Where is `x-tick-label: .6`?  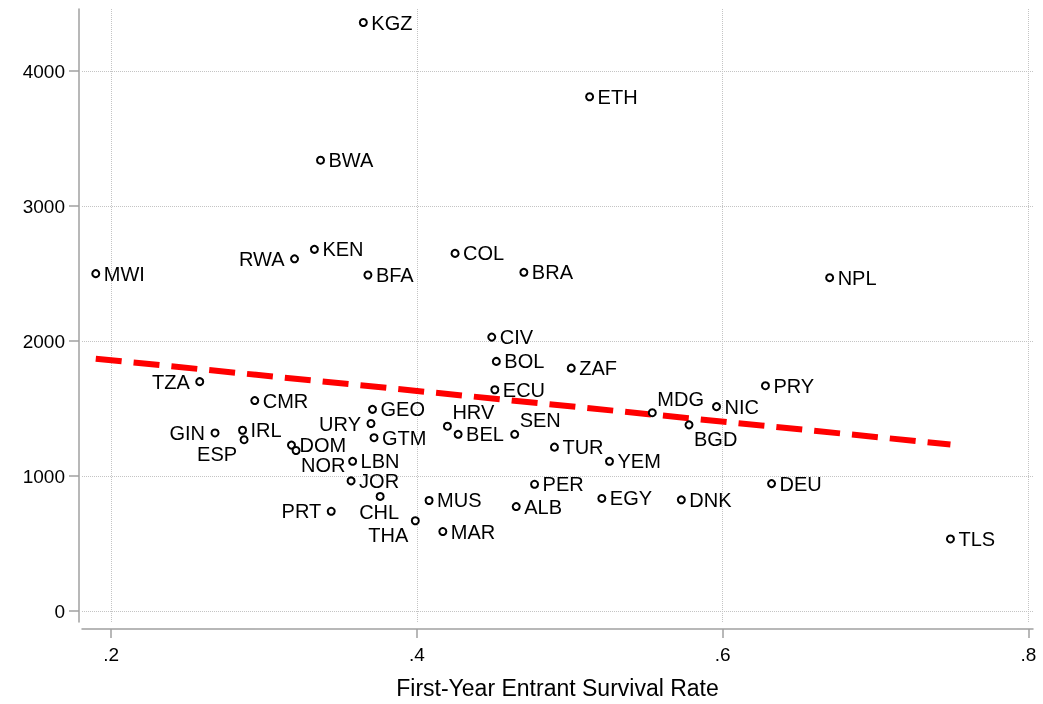
x-tick-label: .6 is located at coordinates (722, 654).